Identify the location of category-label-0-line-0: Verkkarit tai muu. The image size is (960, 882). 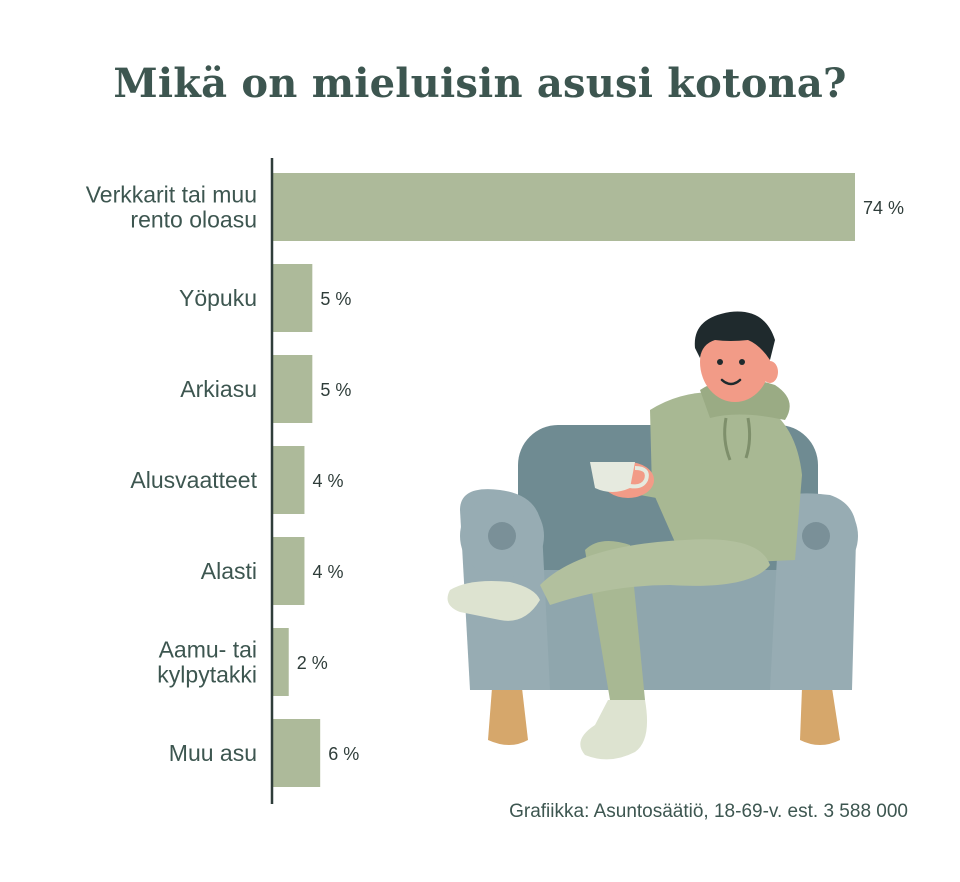
(171, 195).